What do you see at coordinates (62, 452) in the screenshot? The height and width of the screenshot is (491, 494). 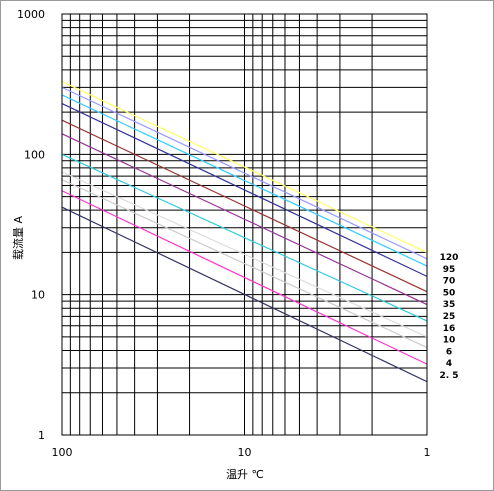 I see `x-tick-label: 100` at bounding box center [62, 452].